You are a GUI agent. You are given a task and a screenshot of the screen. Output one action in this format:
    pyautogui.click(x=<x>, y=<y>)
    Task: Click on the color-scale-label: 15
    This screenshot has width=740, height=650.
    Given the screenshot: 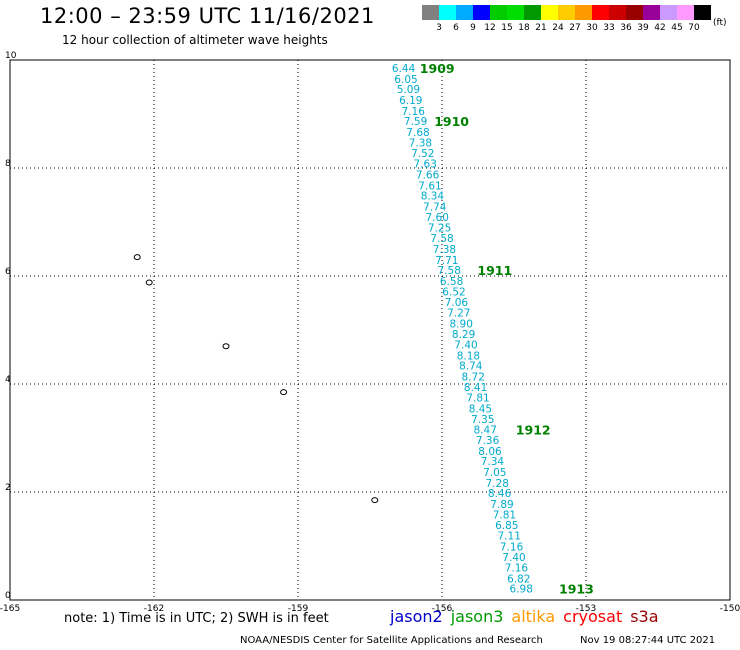 What is the action you would take?
    pyautogui.click(x=507, y=28)
    